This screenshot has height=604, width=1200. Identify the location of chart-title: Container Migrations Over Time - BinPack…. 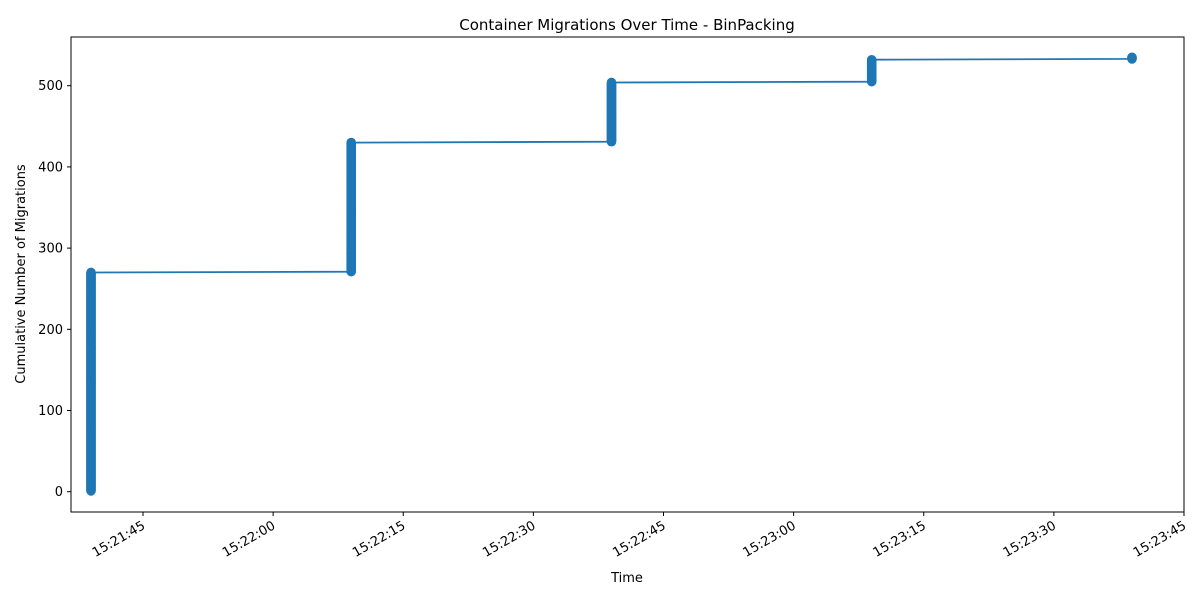
(627, 25).